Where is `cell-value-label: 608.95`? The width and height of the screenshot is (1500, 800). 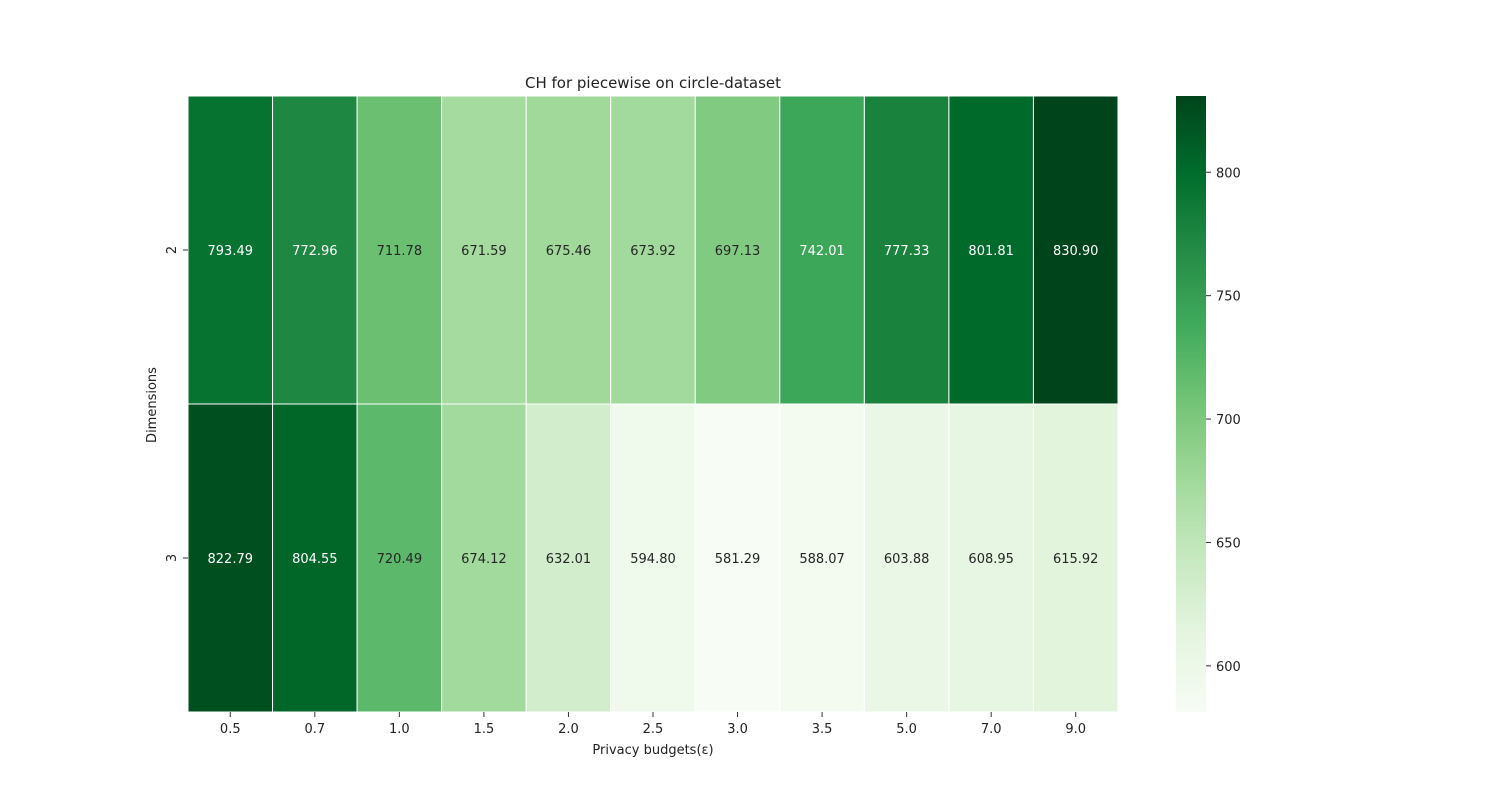
cell-value-label: 608.95 is located at coordinates (991, 559).